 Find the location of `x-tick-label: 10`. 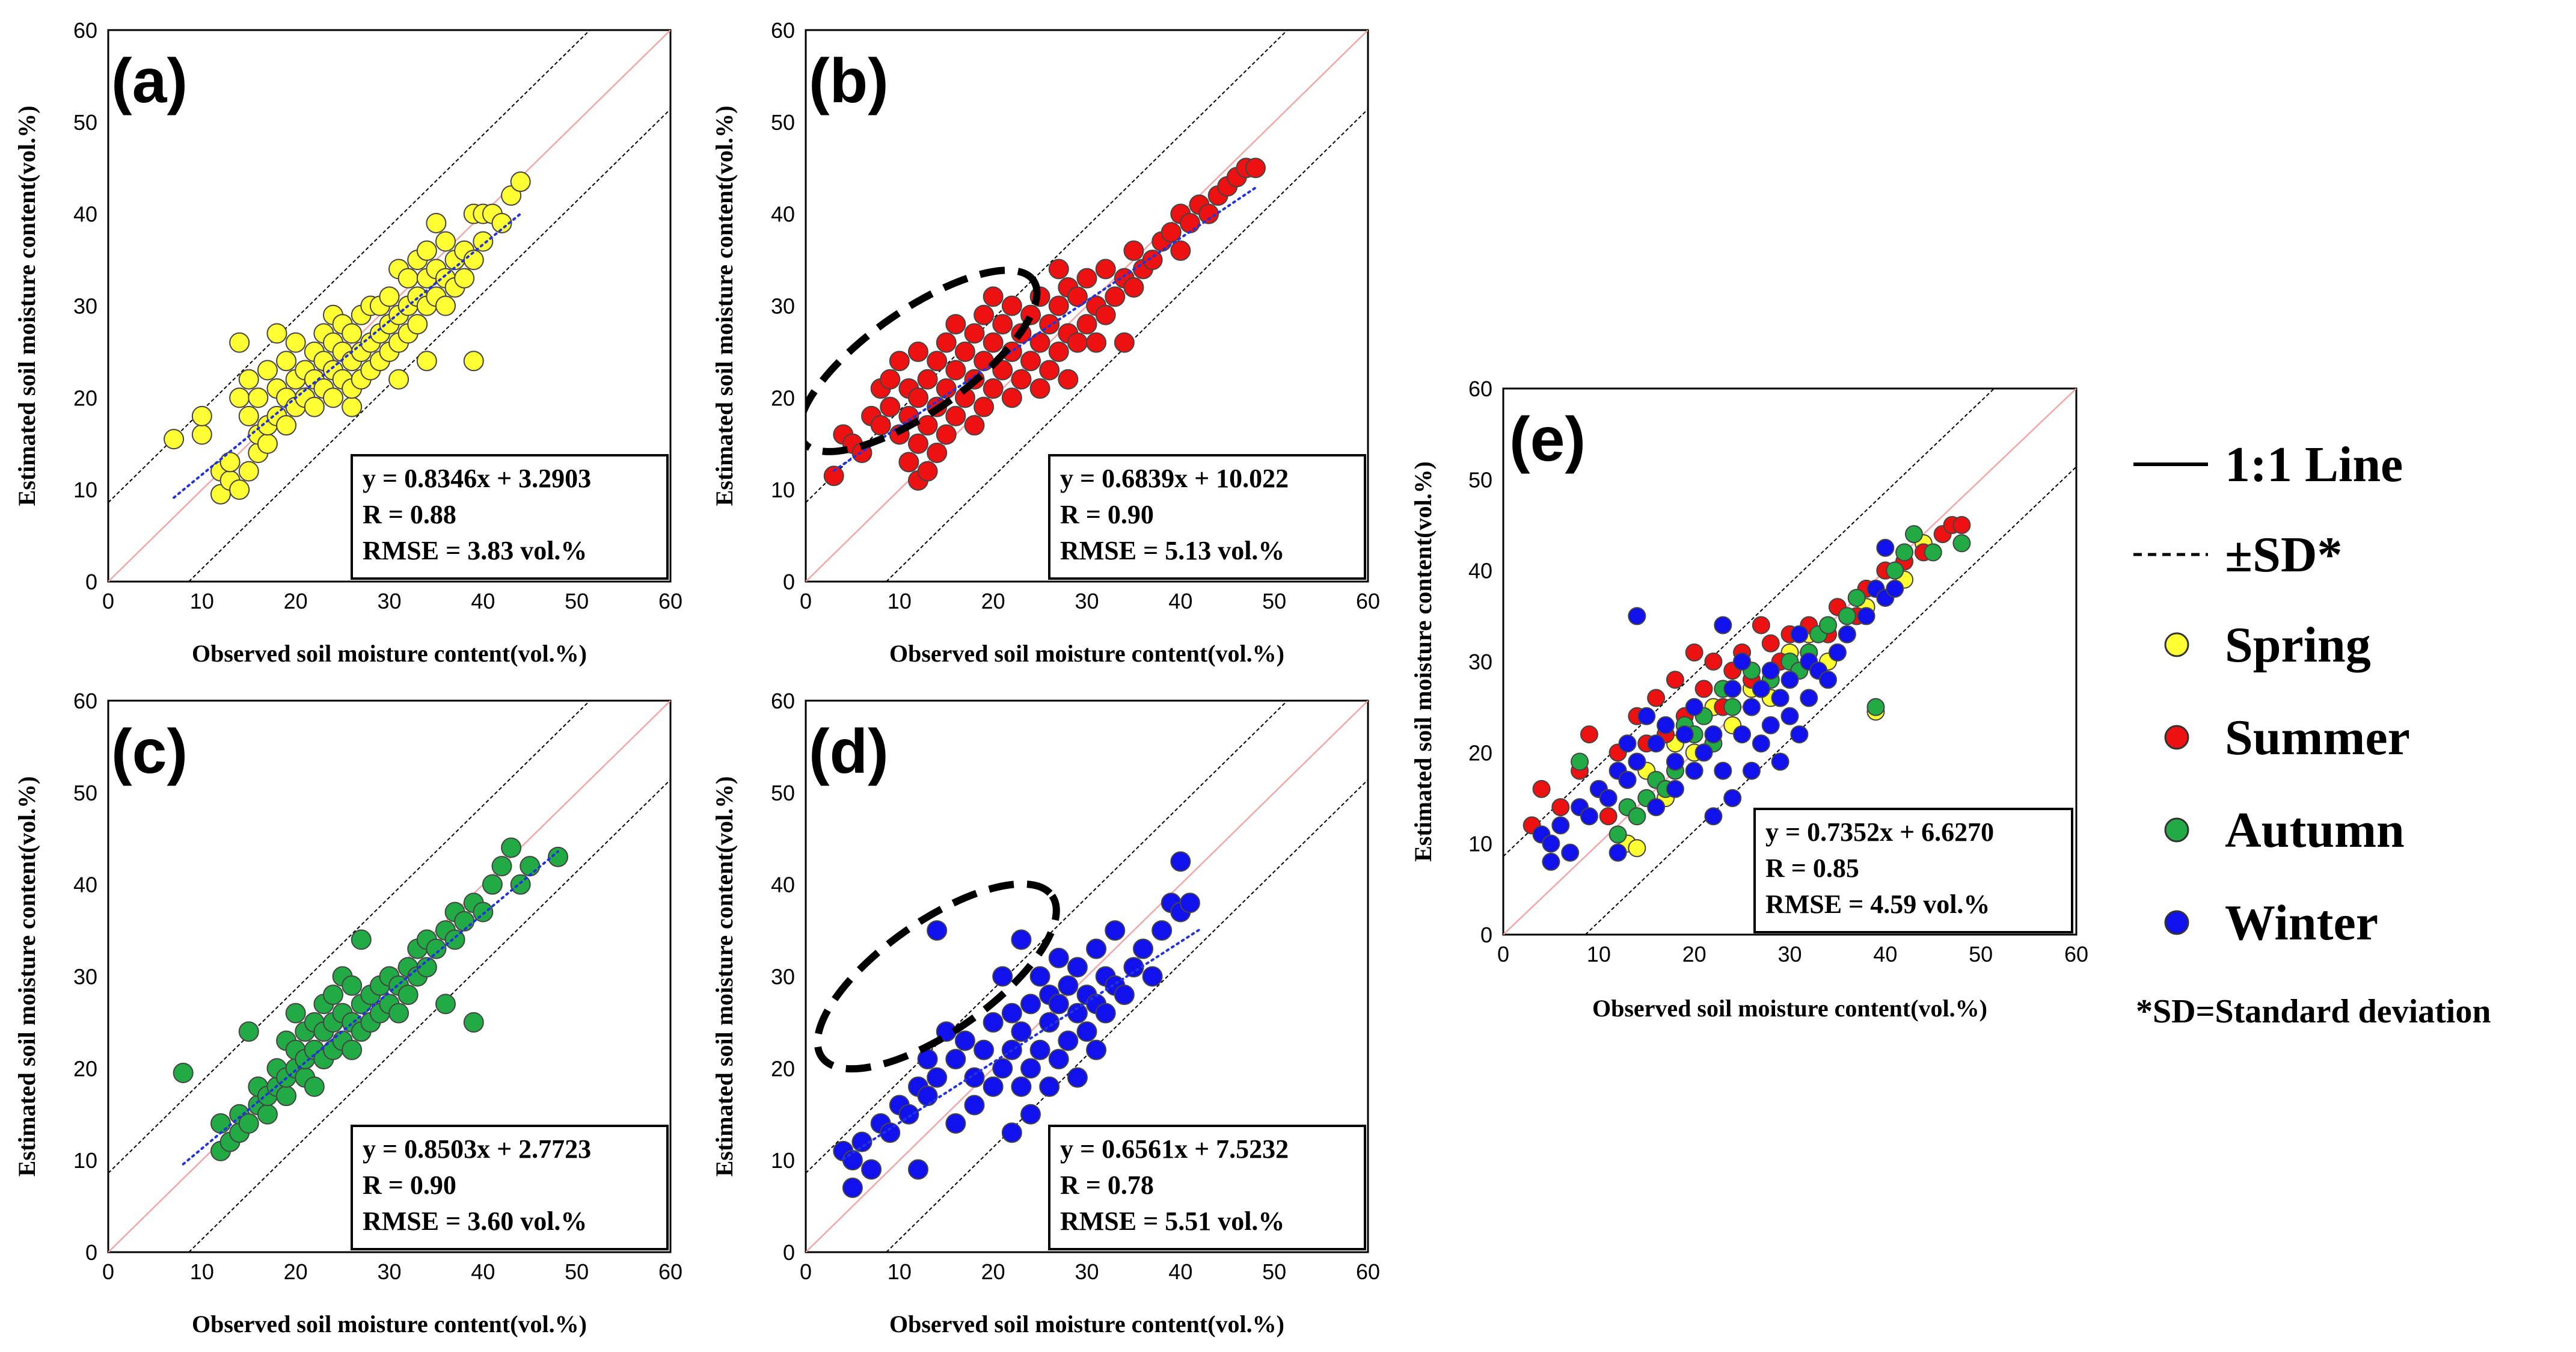

x-tick-label: 10 is located at coordinates (1599, 954).